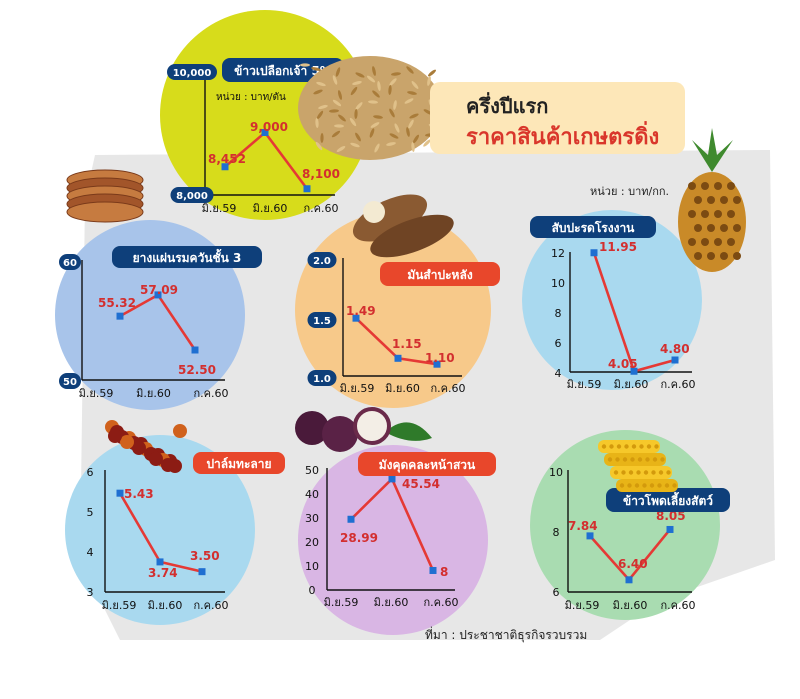  What do you see at coordinates (363, 429) in the screenshot?
I see `mangosteen-image` at bounding box center [363, 429].